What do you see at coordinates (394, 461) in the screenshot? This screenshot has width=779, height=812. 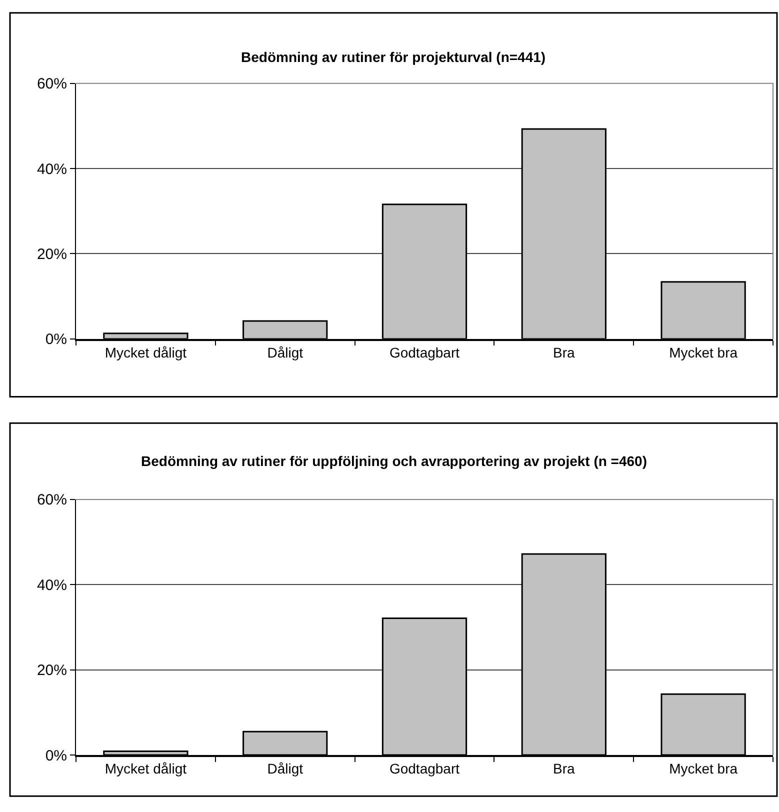 I see `chart-title: Bedömning av rutiner för uppföljning och avrapportering av projekt (n =460)` at bounding box center [394, 461].